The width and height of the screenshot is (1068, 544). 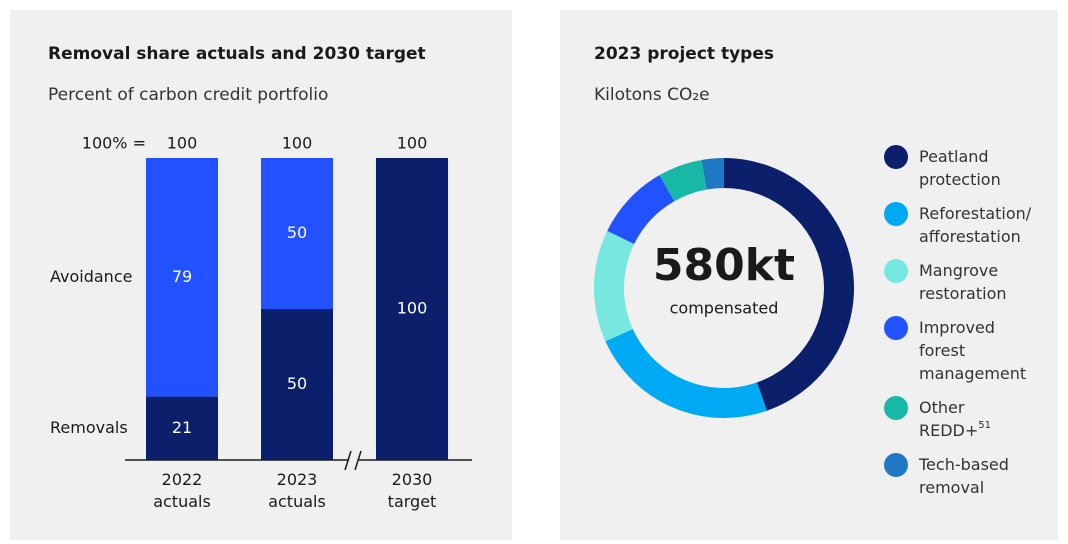 I want to click on x-tick-label: 2030 target, so click(x=412, y=490).